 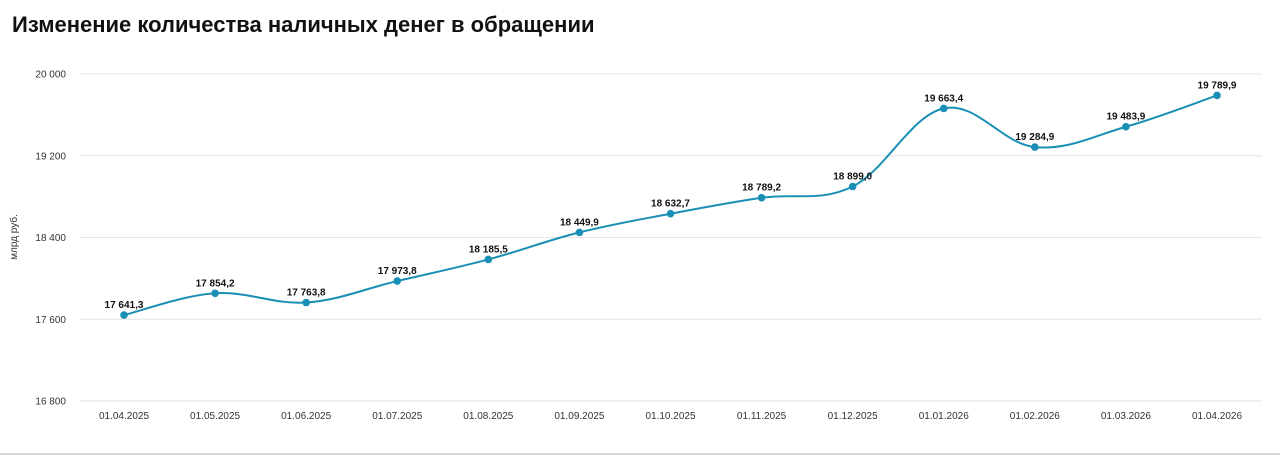 I want to click on data-label: 19 663,4, so click(x=943, y=98).